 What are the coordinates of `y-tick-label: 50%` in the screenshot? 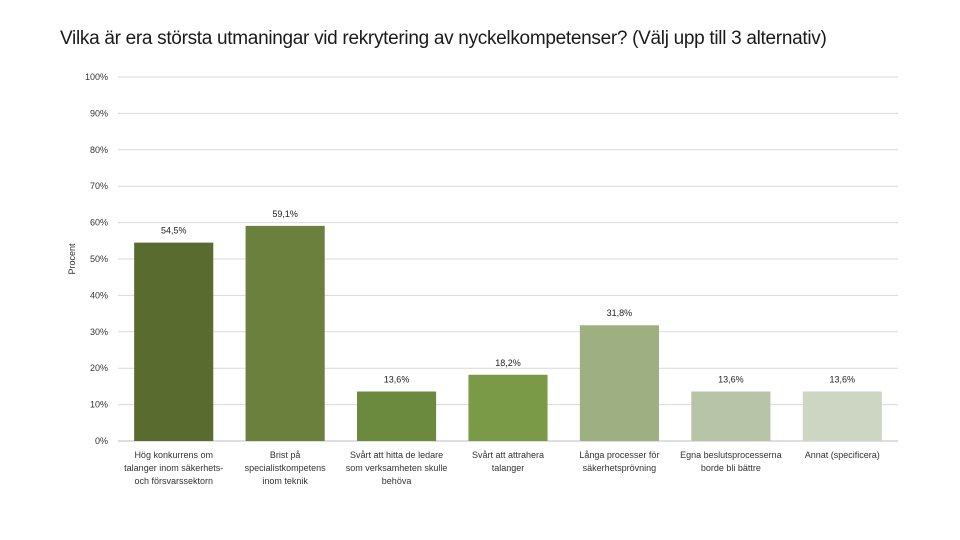 It's located at (99, 259).